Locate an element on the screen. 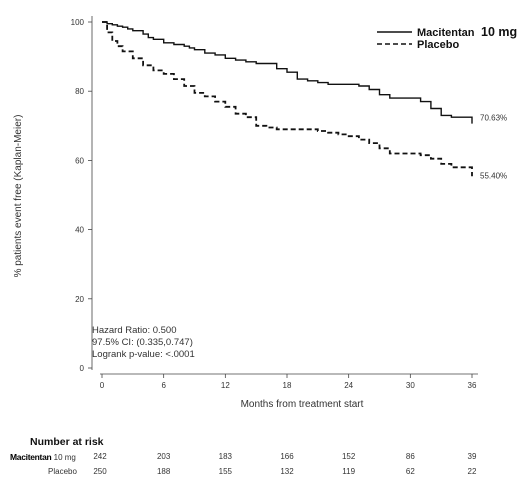  x-tick-label: 36 is located at coordinates (472, 385).